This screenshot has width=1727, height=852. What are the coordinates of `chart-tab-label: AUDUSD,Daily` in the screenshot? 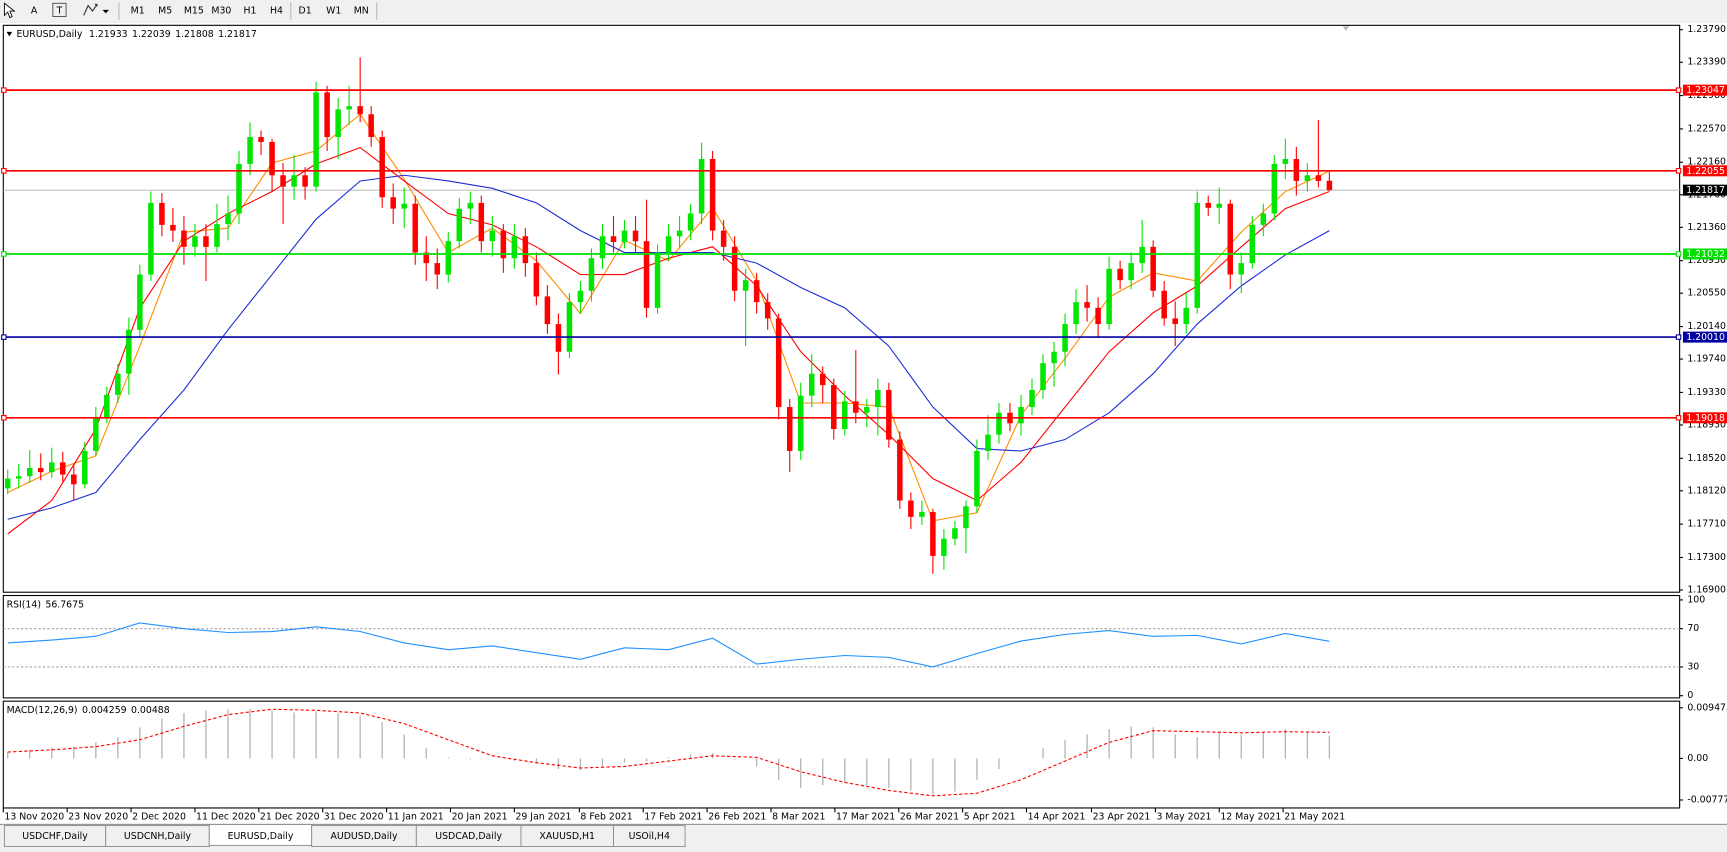 It's located at (363, 836).